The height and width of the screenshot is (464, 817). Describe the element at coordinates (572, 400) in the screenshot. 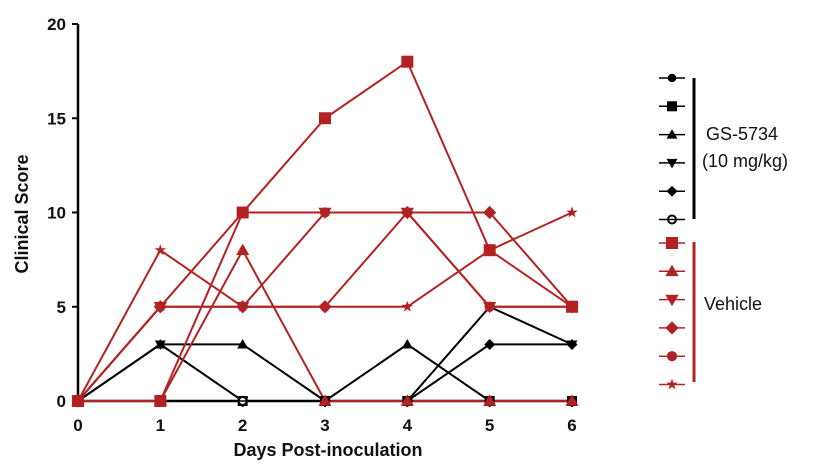

I see `data-point-s8-x6` at that location.